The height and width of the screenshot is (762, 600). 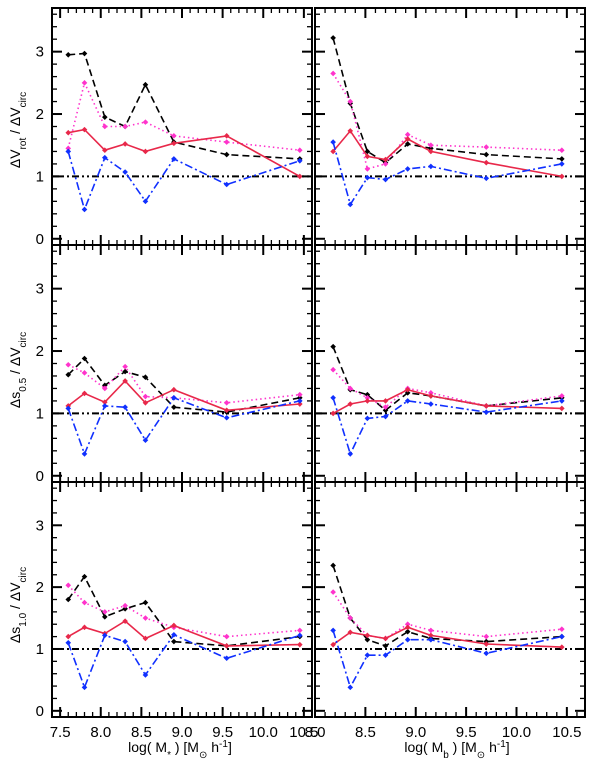 What do you see at coordinates (40, 114) in the screenshot?
I see `y-tick-label: 2` at bounding box center [40, 114].